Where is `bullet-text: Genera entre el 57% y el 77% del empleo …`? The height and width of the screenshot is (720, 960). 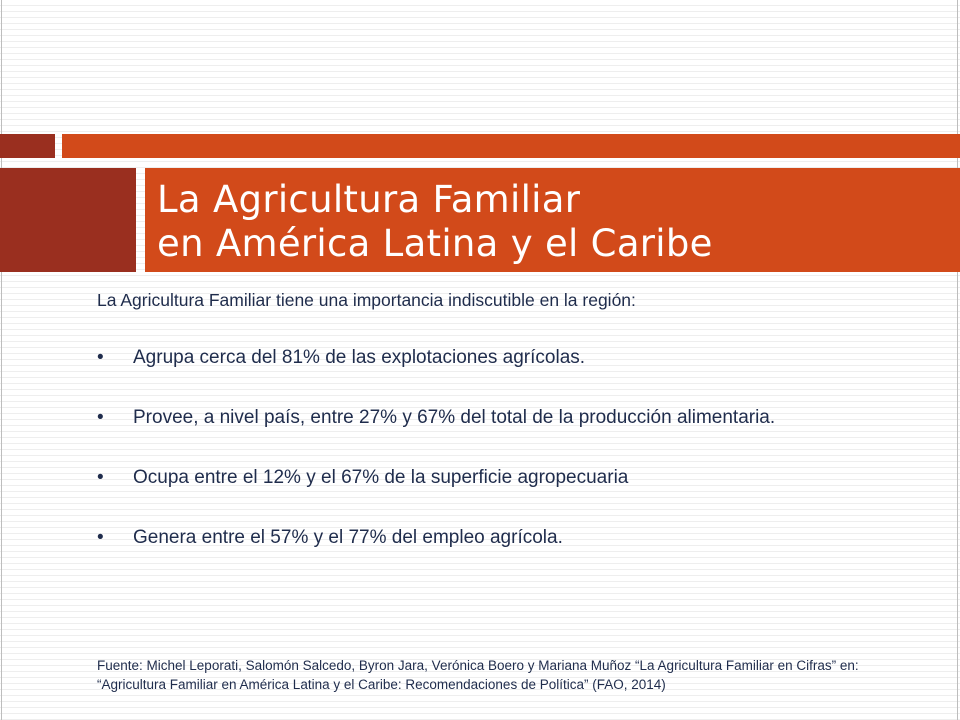
bullet-text: Genera entre el 57% y el 77% del empleo … is located at coordinates (348, 537).